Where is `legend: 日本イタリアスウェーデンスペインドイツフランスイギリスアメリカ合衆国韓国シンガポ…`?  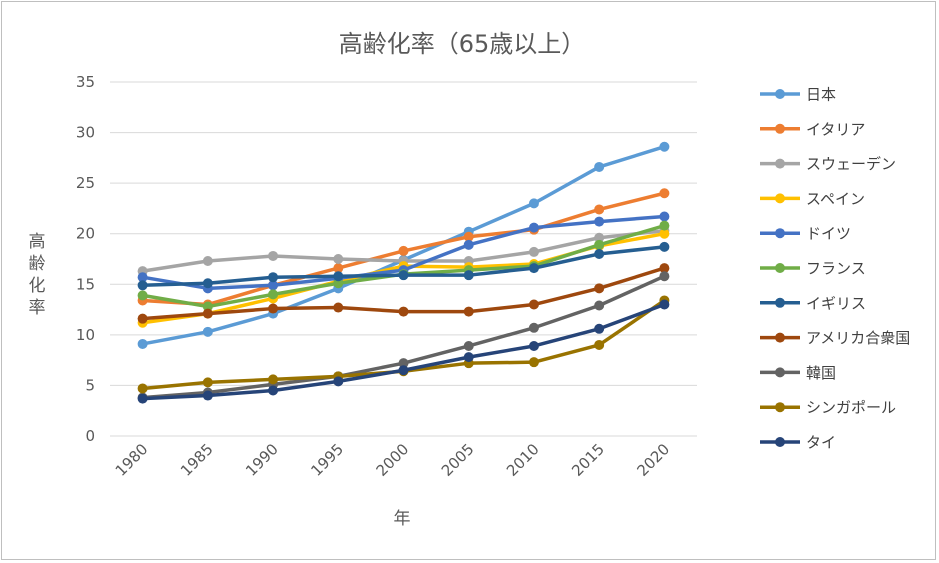 legend: 日本イタリアスウェーデンスペインドイツフランスイギリスアメリカ合衆国韓国シンガポ… is located at coordinates (835, 269).